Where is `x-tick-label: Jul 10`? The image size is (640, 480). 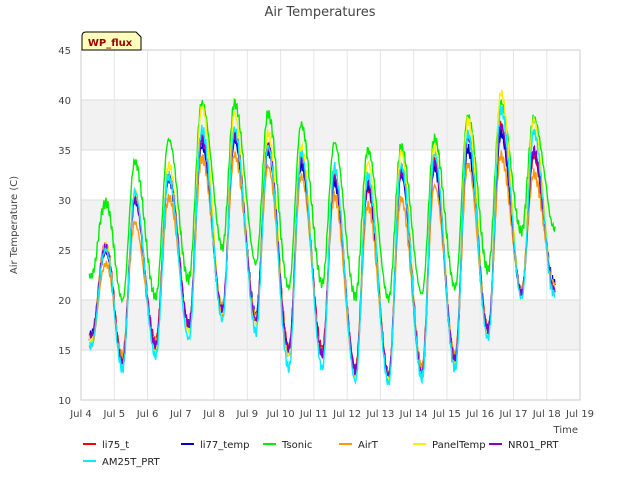
x-tick-label: Jul 10 is located at coordinates (280, 414).